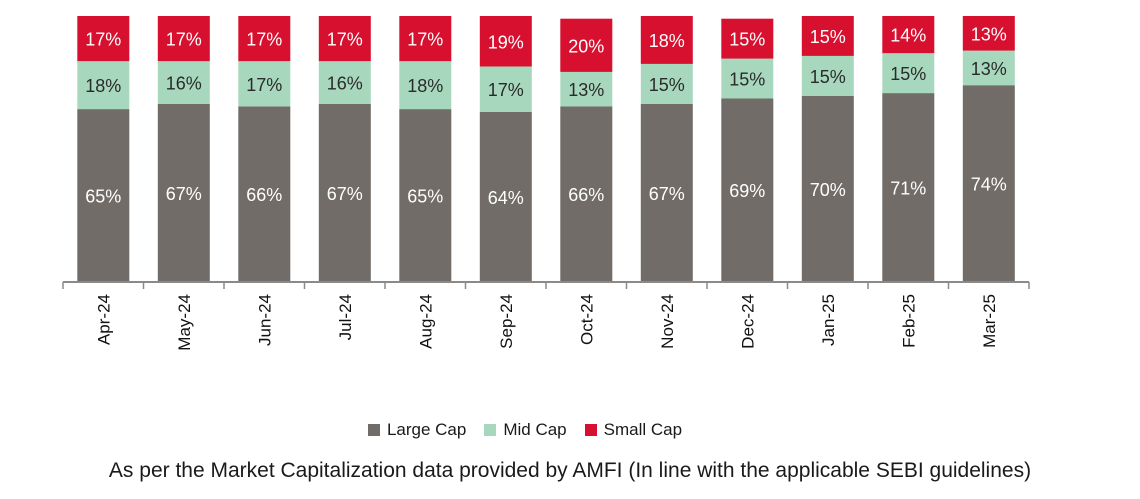  I want to click on data-label-small-cap-may-24: 17%, so click(184, 40).